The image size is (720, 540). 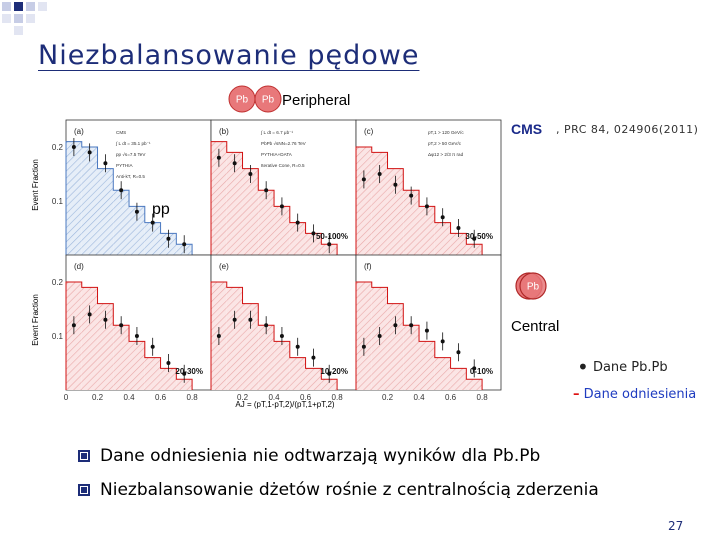 What do you see at coordinates (576, 394) in the screenshot?
I see `red-line-icon: –` at bounding box center [576, 394].